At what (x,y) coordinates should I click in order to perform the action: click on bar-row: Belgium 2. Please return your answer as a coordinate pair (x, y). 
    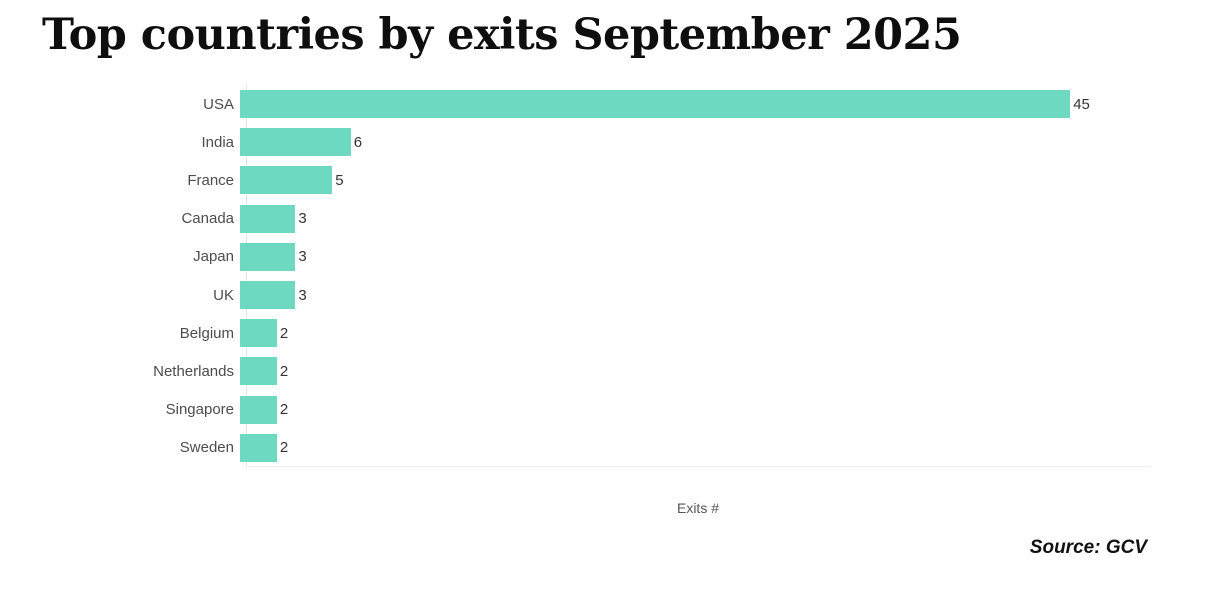
    Looking at the image, I should click on (575, 333).